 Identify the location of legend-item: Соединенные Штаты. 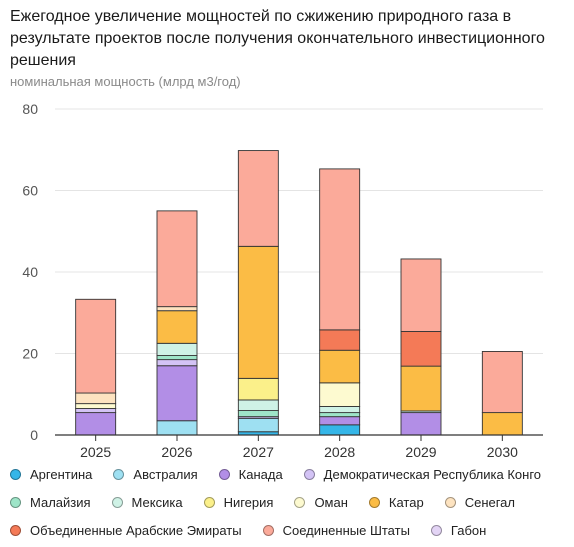
(336, 530).